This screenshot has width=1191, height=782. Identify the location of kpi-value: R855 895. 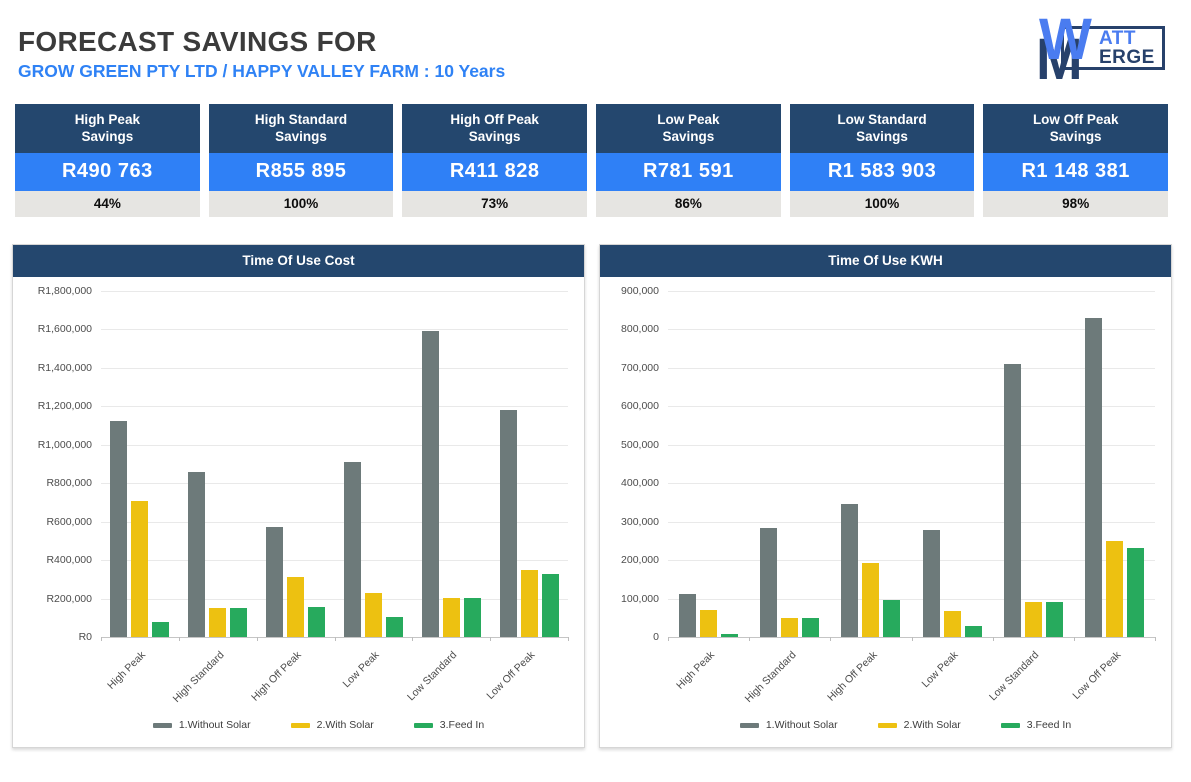
(301, 172).